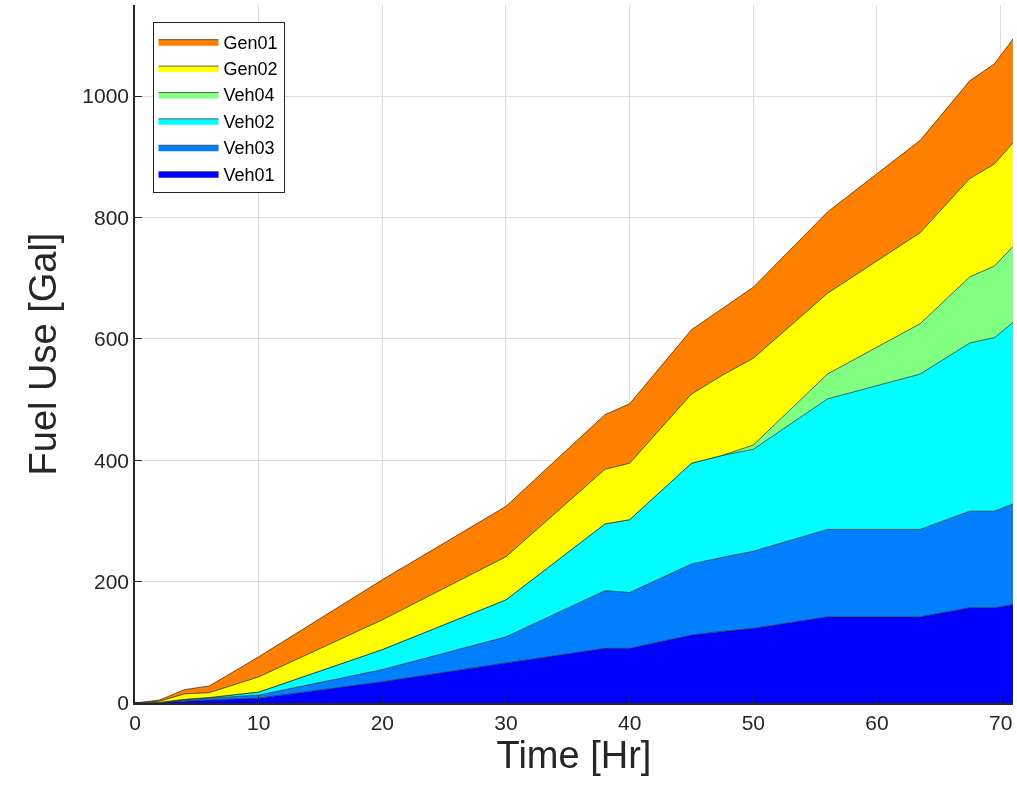  Describe the element at coordinates (112, 217) in the screenshot. I see `y-tick-label: 800` at that location.